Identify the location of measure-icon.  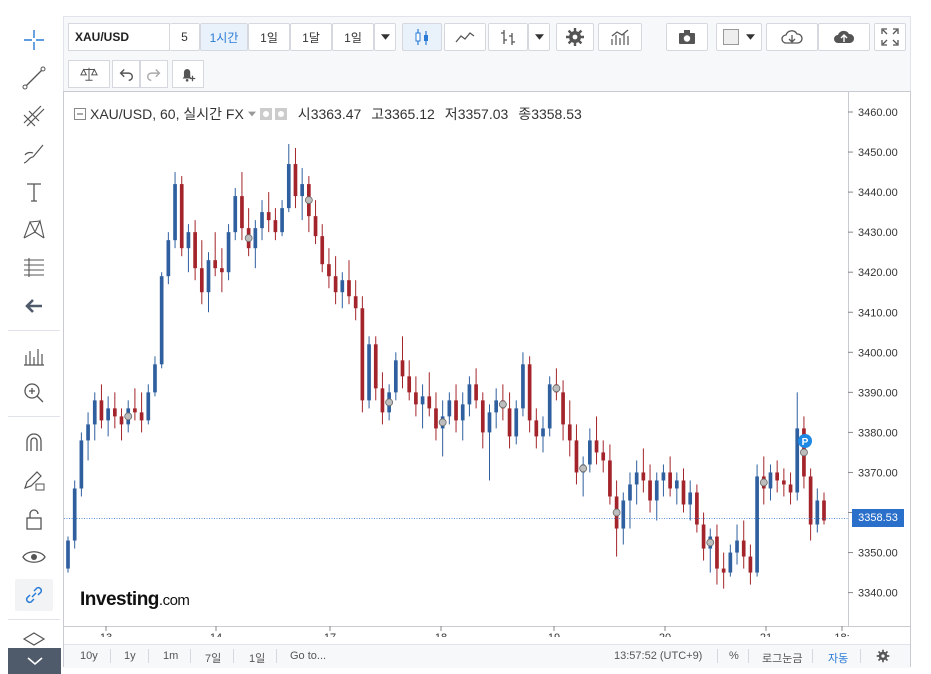
(34, 357).